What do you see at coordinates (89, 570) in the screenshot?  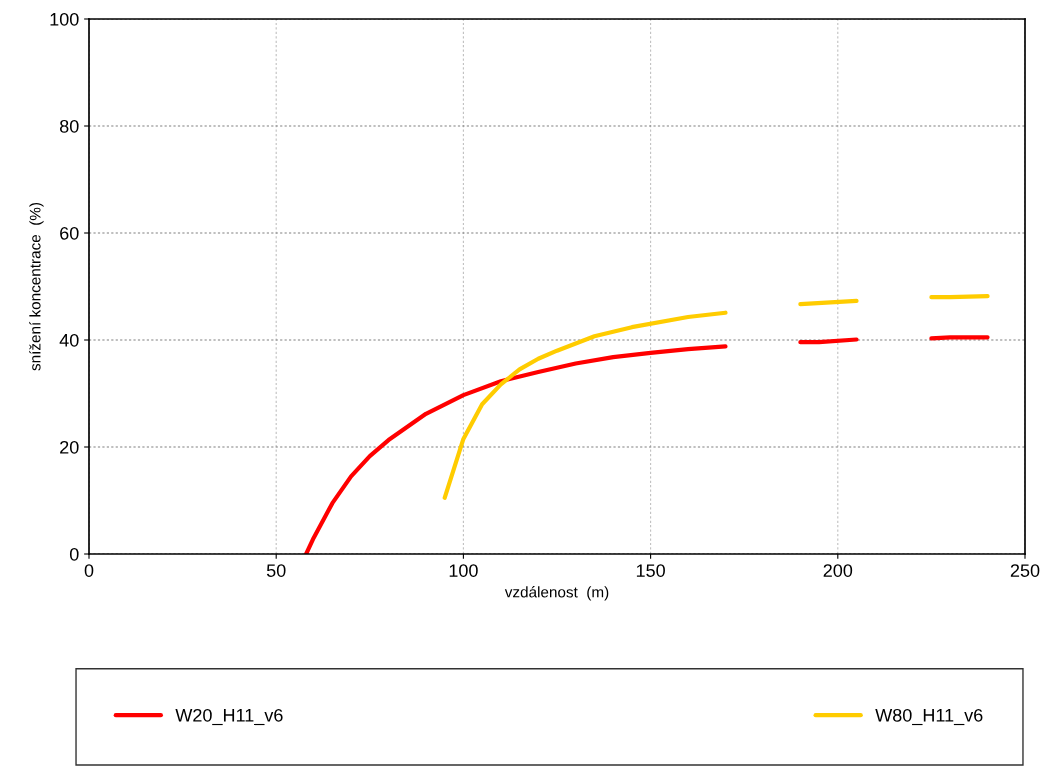 I see `x-tick-label: 0` at bounding box center [89, 570].